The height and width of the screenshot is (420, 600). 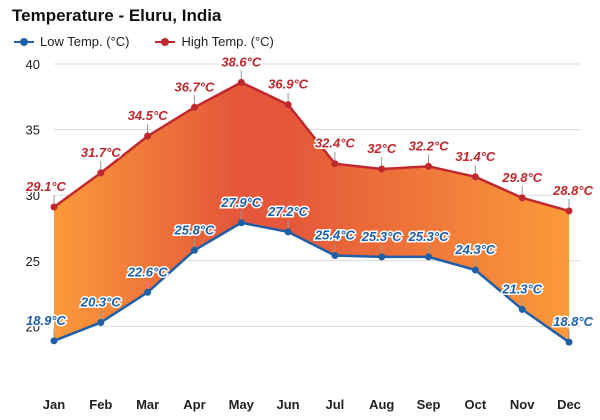 What do you see at coordinates (522, 404) in the screenshot?
I see `x-tick-label: Nov` at bounding box center [522, 404].